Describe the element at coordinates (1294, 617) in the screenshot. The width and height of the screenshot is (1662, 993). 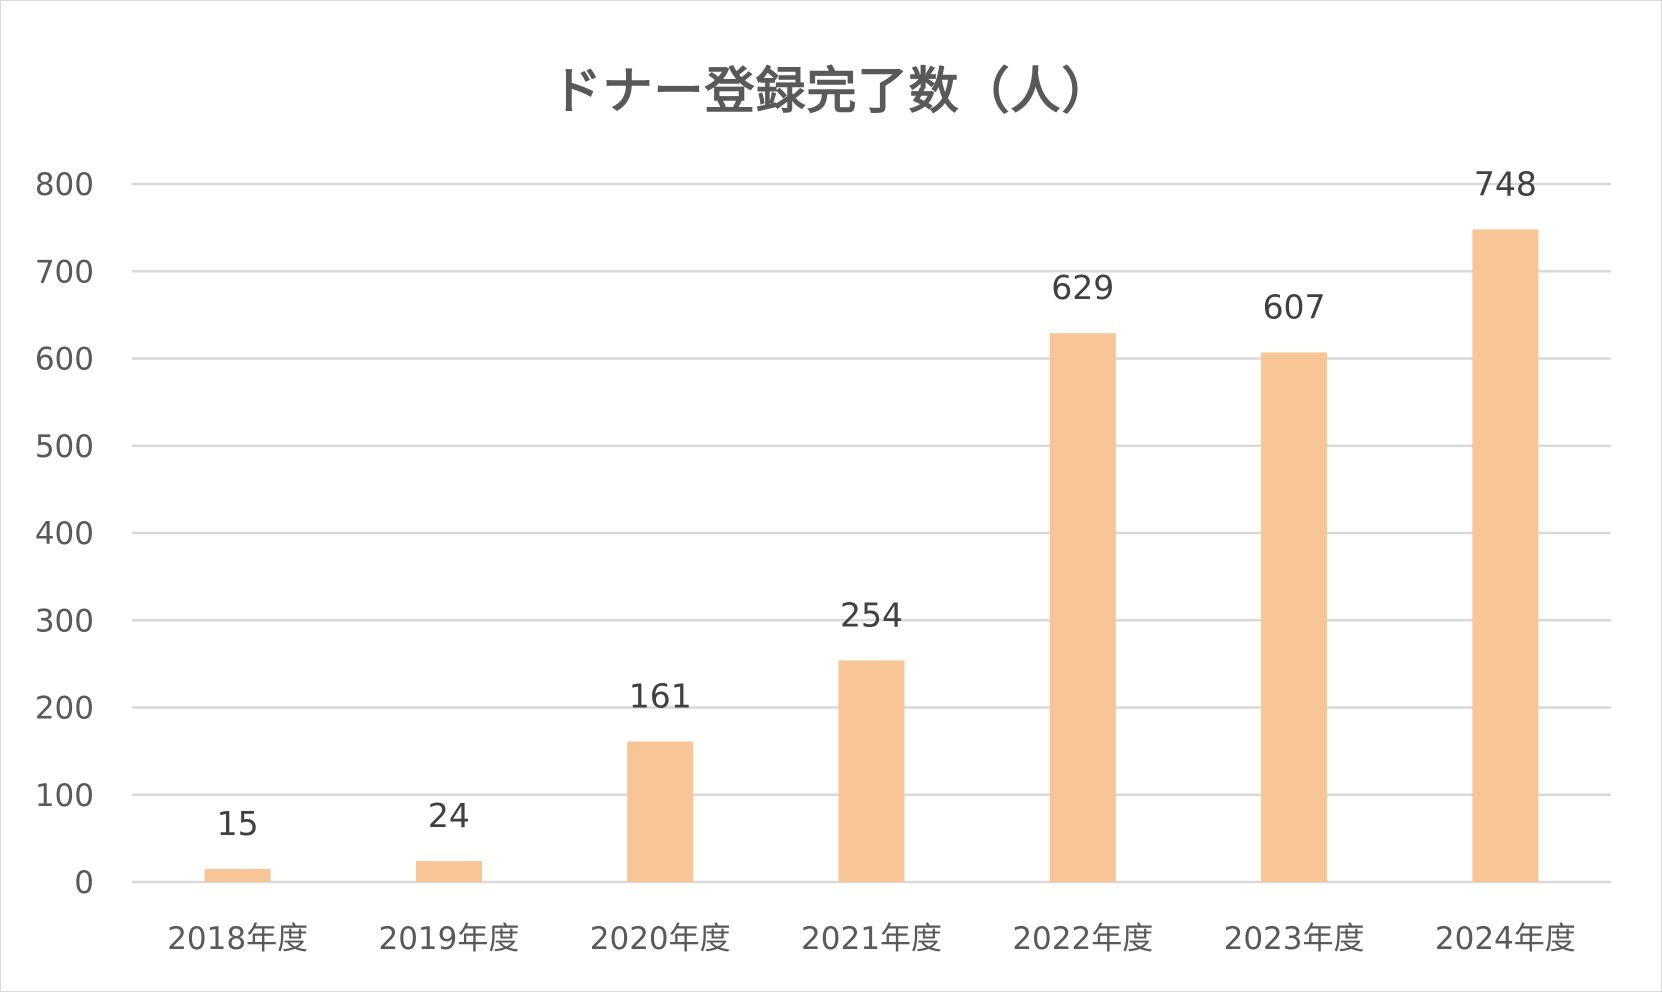
I see `bar-2023年度` at that location.